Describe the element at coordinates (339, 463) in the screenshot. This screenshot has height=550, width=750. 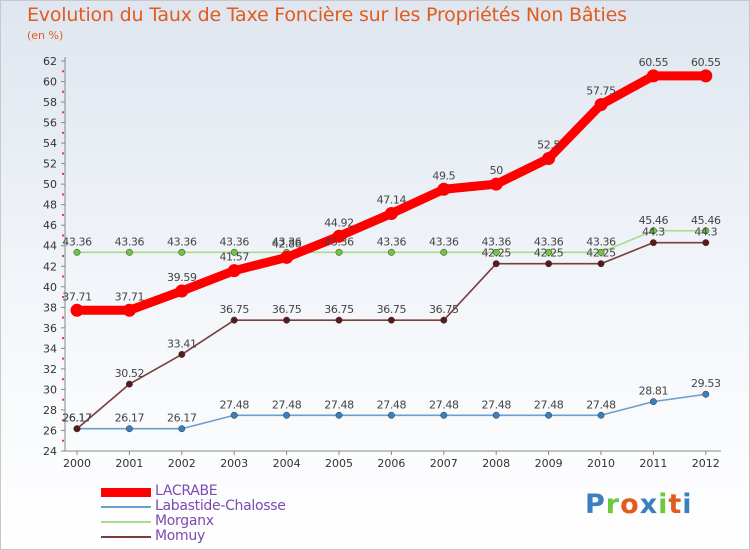
I see `x-tick-label: 2005` at that location.